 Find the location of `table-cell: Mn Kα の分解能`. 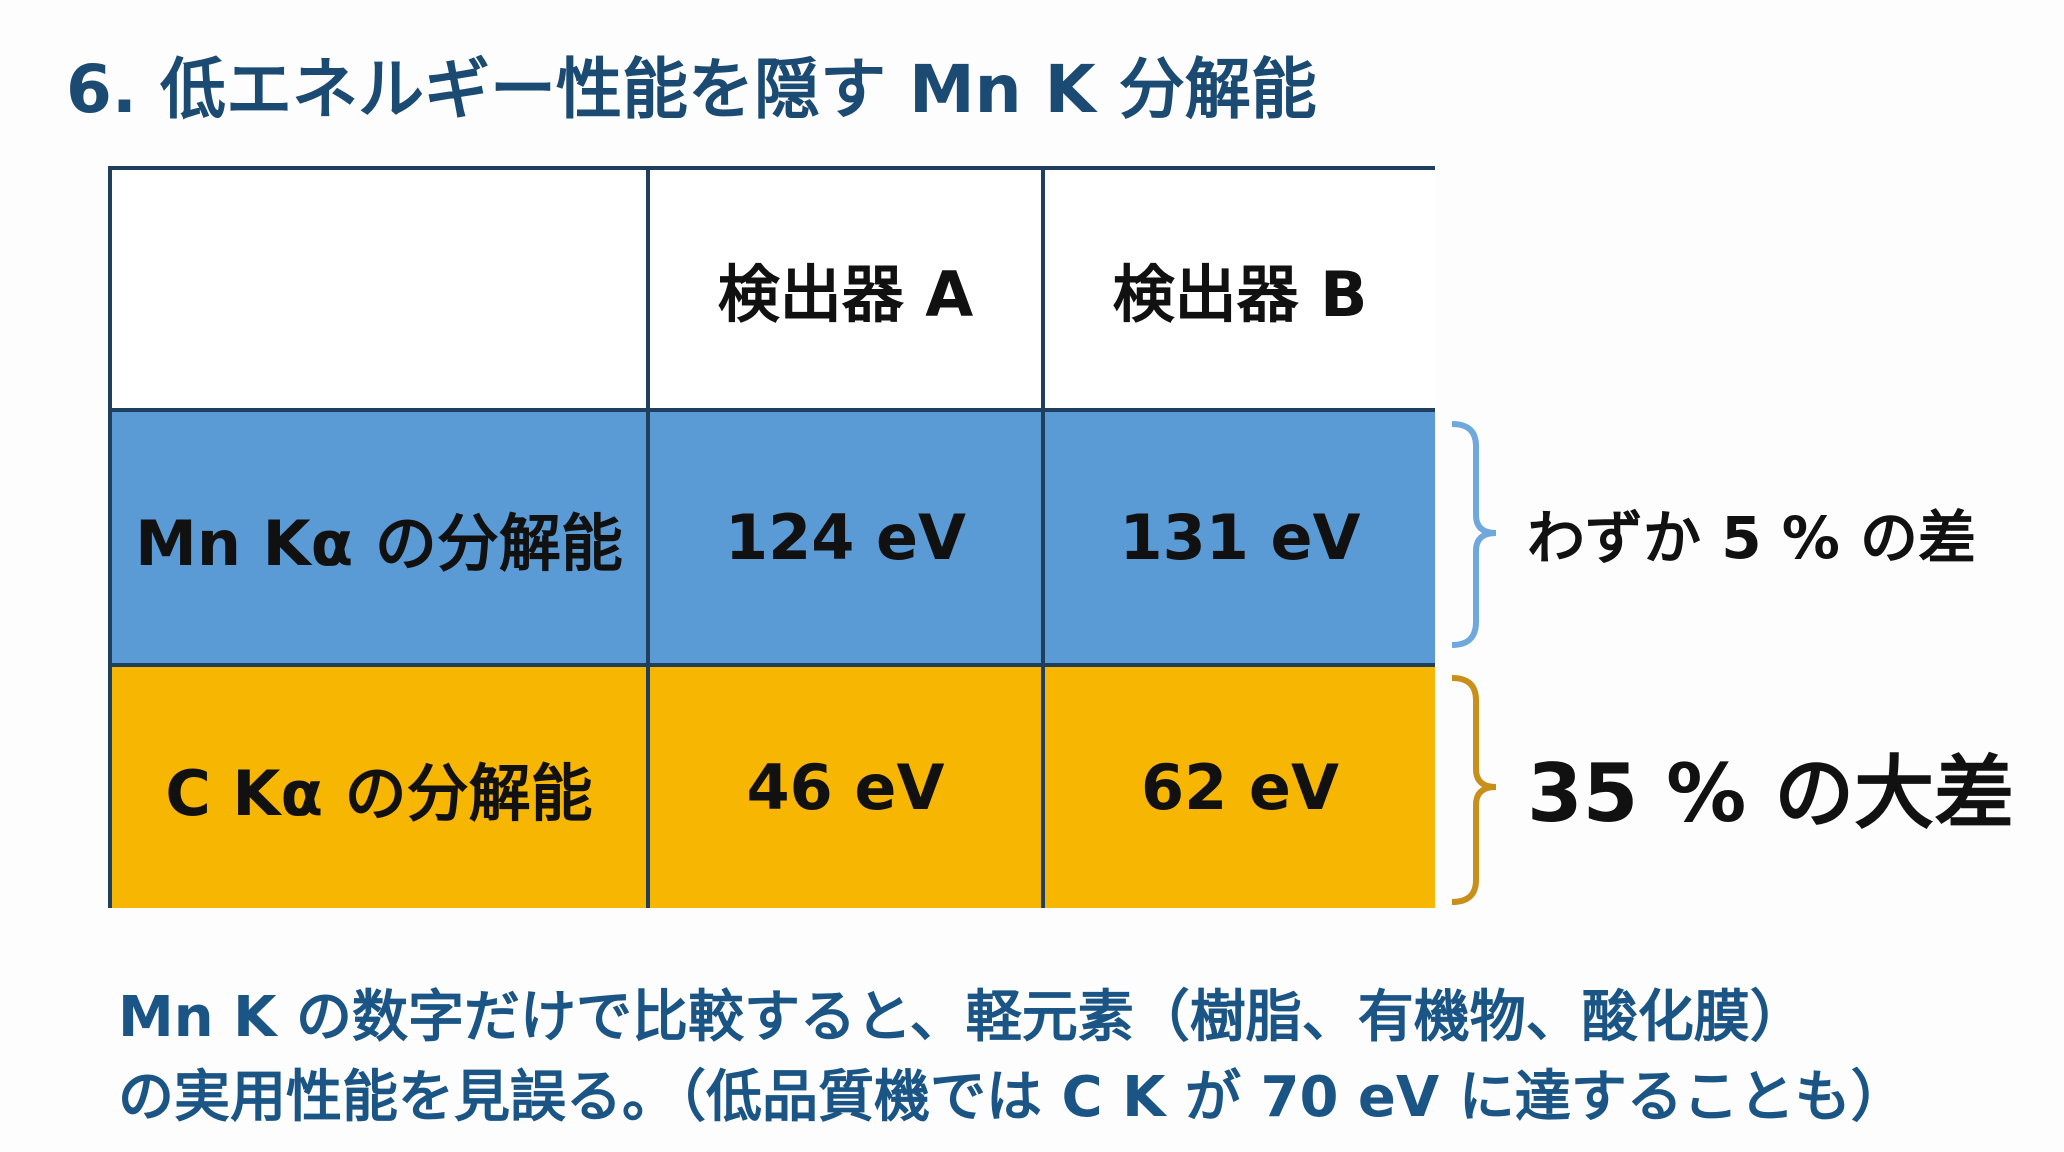

table-cell: Mn Kα の分解能 is located at coordinates (381, 539).